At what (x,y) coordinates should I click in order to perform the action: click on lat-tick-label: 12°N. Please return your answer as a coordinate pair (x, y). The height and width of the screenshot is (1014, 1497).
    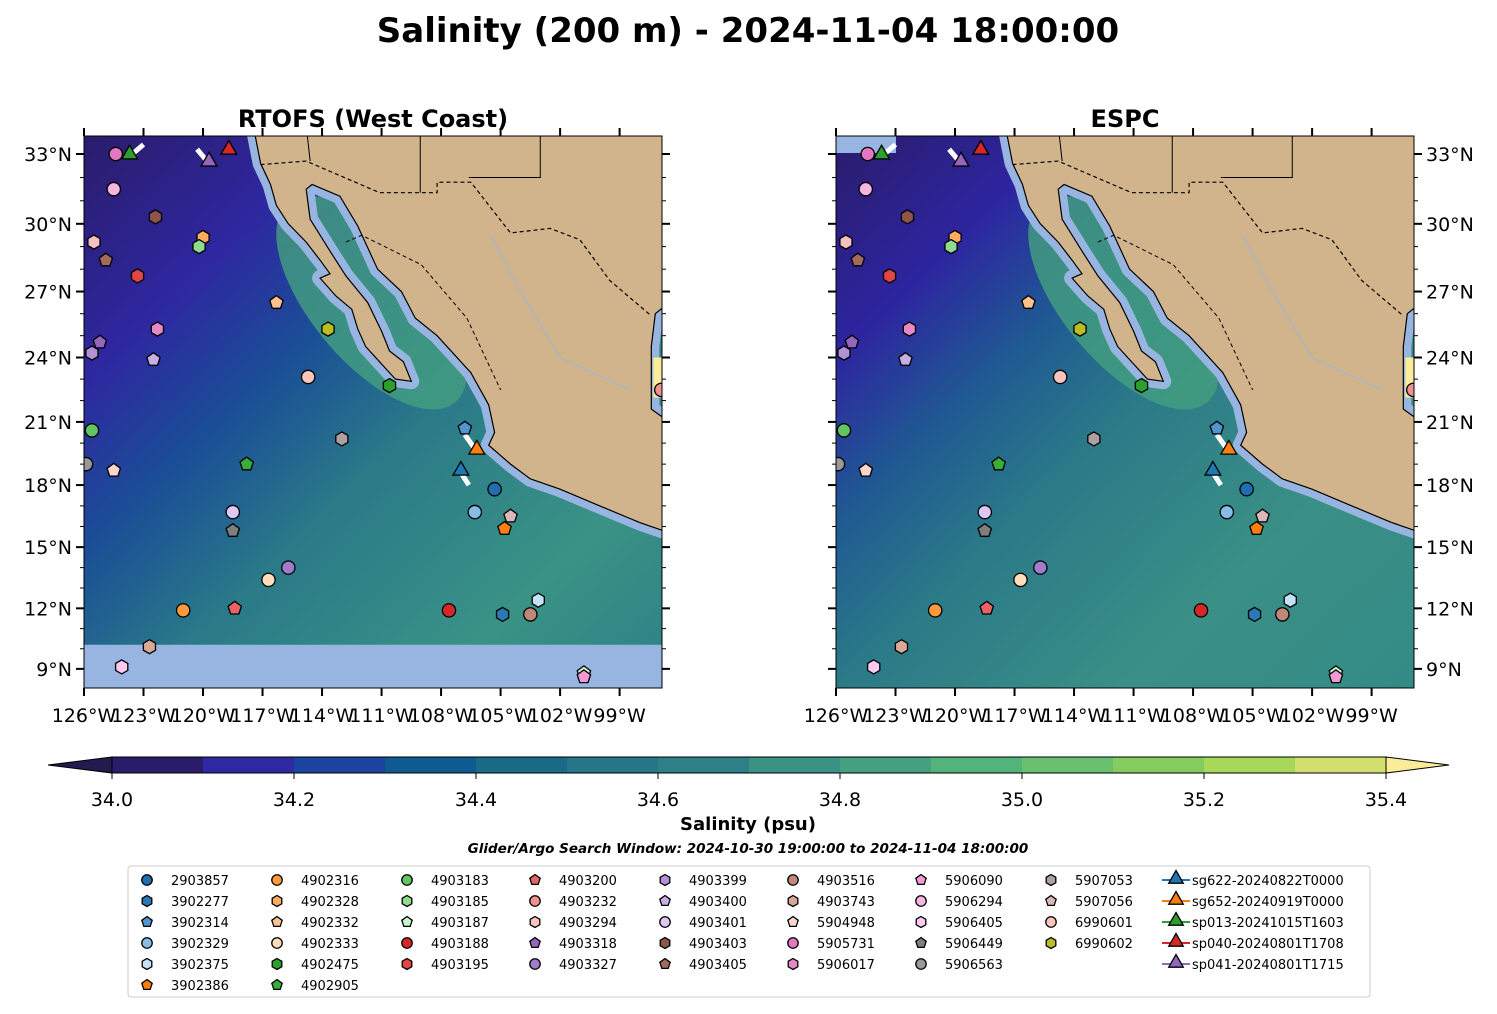
    Looking at the image, I should click on (48, 609).